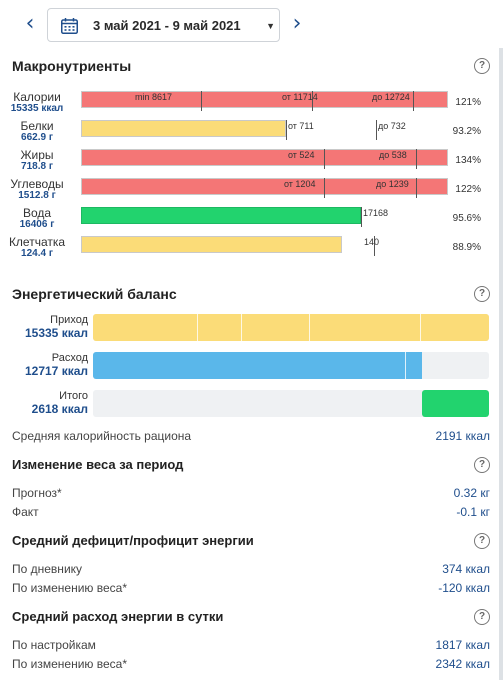 Image resolution: width=503 pixels, height=680 pixels. I want to click on balance-total-fill, so click(455, 403).